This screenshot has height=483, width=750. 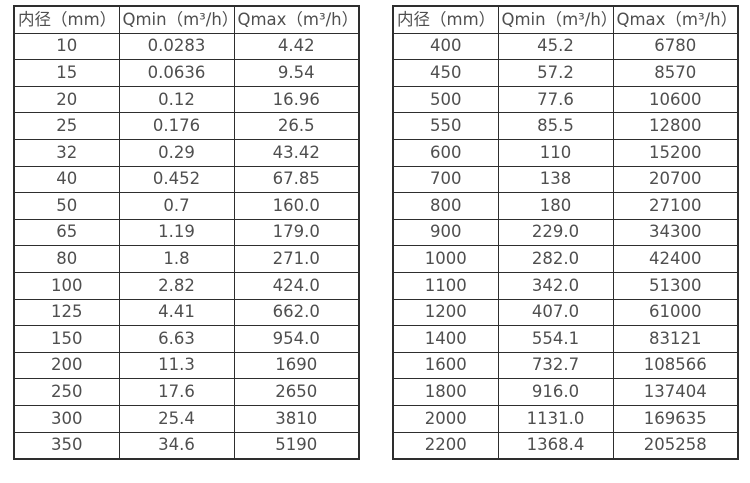 I want to click on table-cell: 5190, so click(x=296, y=445).